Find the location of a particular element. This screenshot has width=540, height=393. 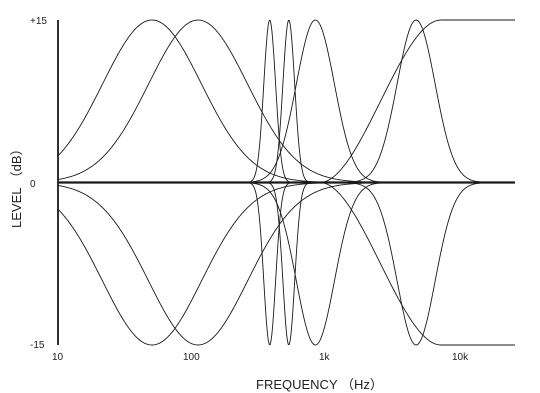

x-tick-1k: 1k is located at coordinates (325, 357).